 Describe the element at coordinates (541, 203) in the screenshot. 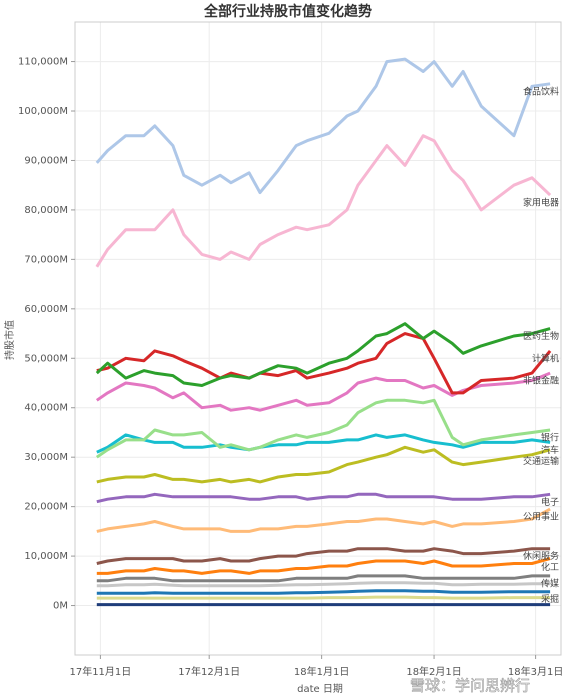

I see `series-label: 家用电器` at that location.